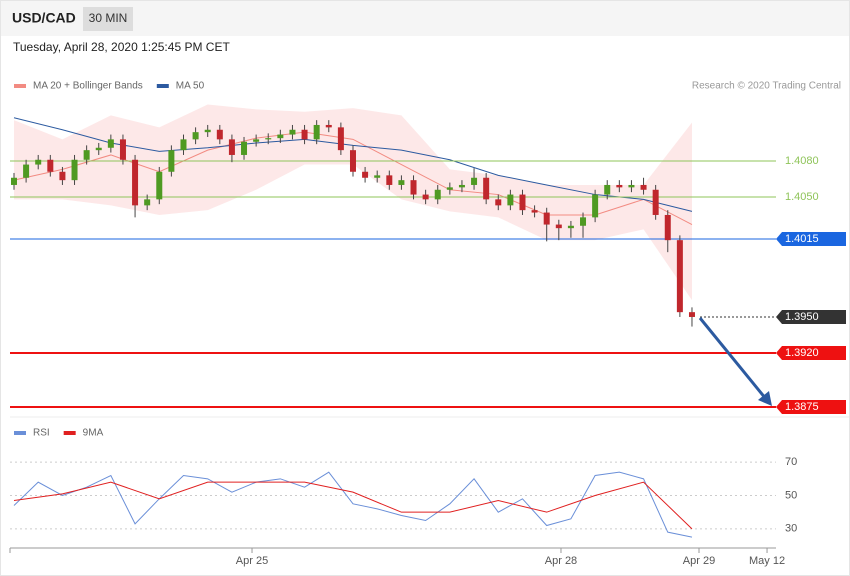  Describe the element at coordinates (802, 197) in the screenshot. I see `level-label: 1.4050` at that location.